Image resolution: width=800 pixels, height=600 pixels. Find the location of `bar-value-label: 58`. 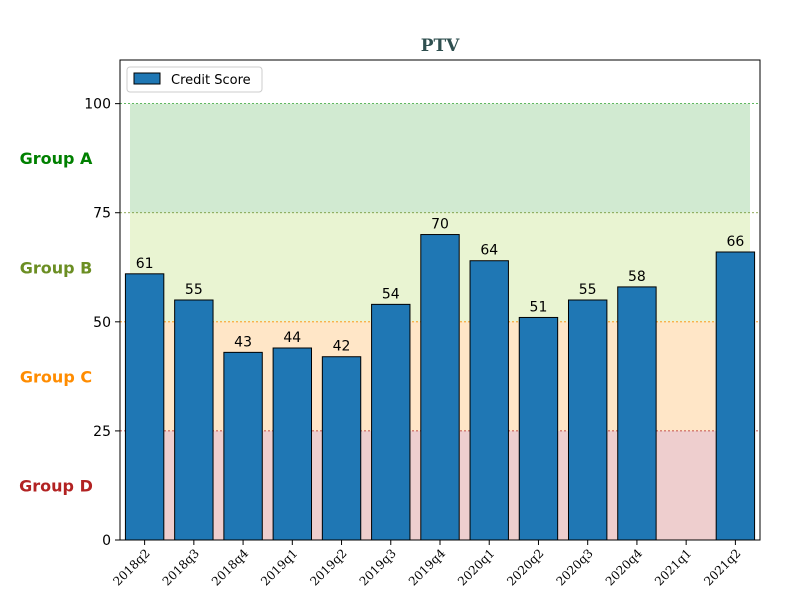

bar-value-label: 58 is located at coordinates (637, 277).